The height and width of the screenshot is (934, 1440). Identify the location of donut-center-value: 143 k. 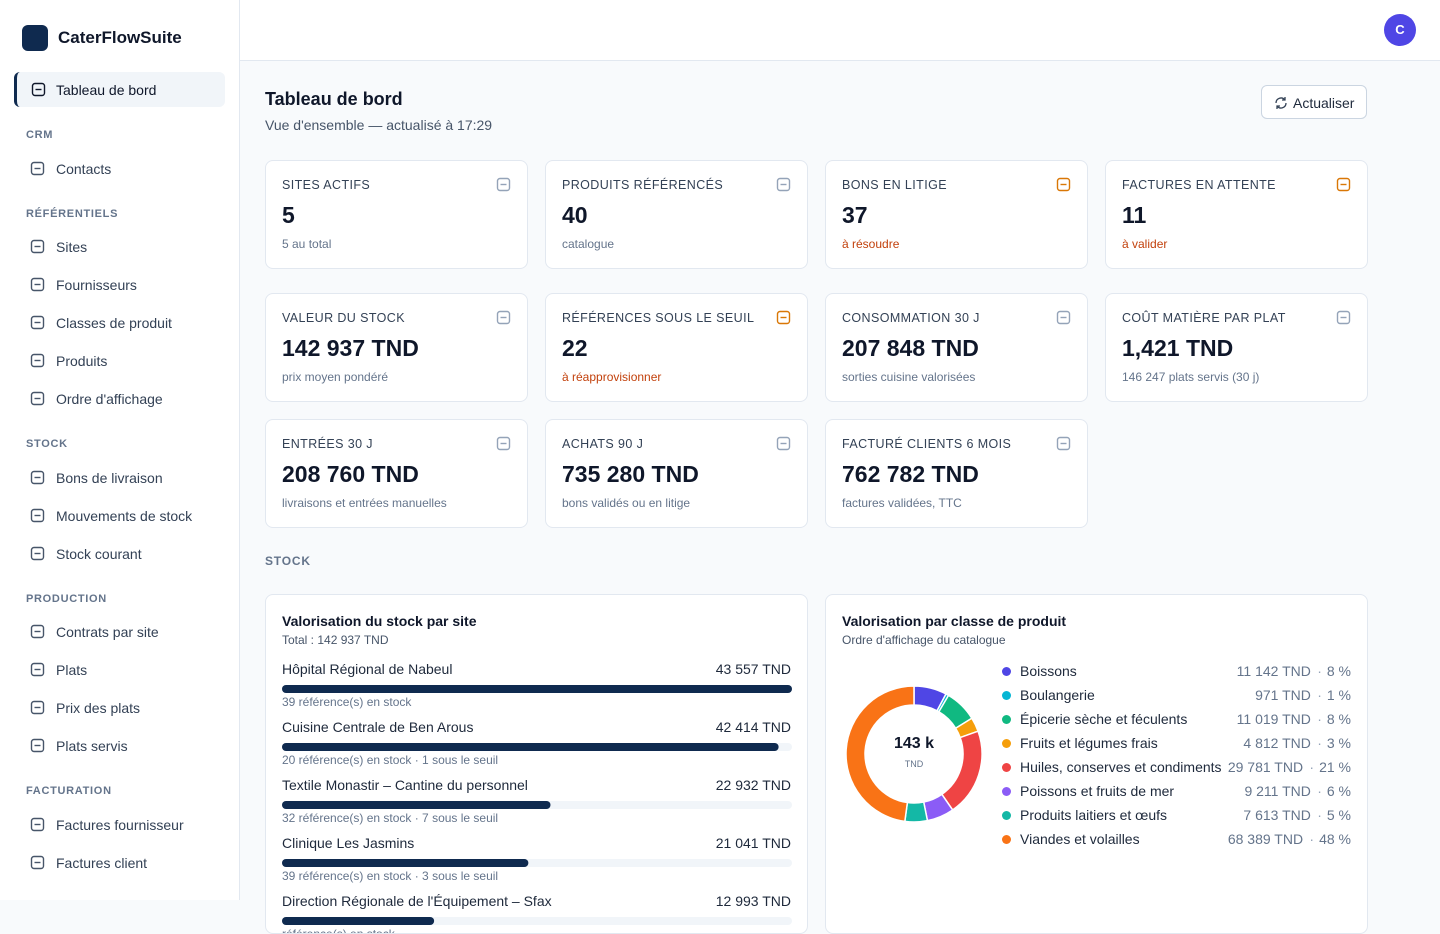
(914, 743).